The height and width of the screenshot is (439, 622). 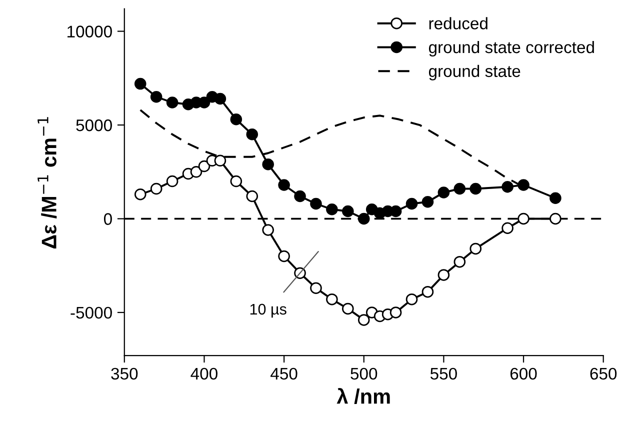 I want to click on x-tick-label: 600, so click(x=523, y=374).